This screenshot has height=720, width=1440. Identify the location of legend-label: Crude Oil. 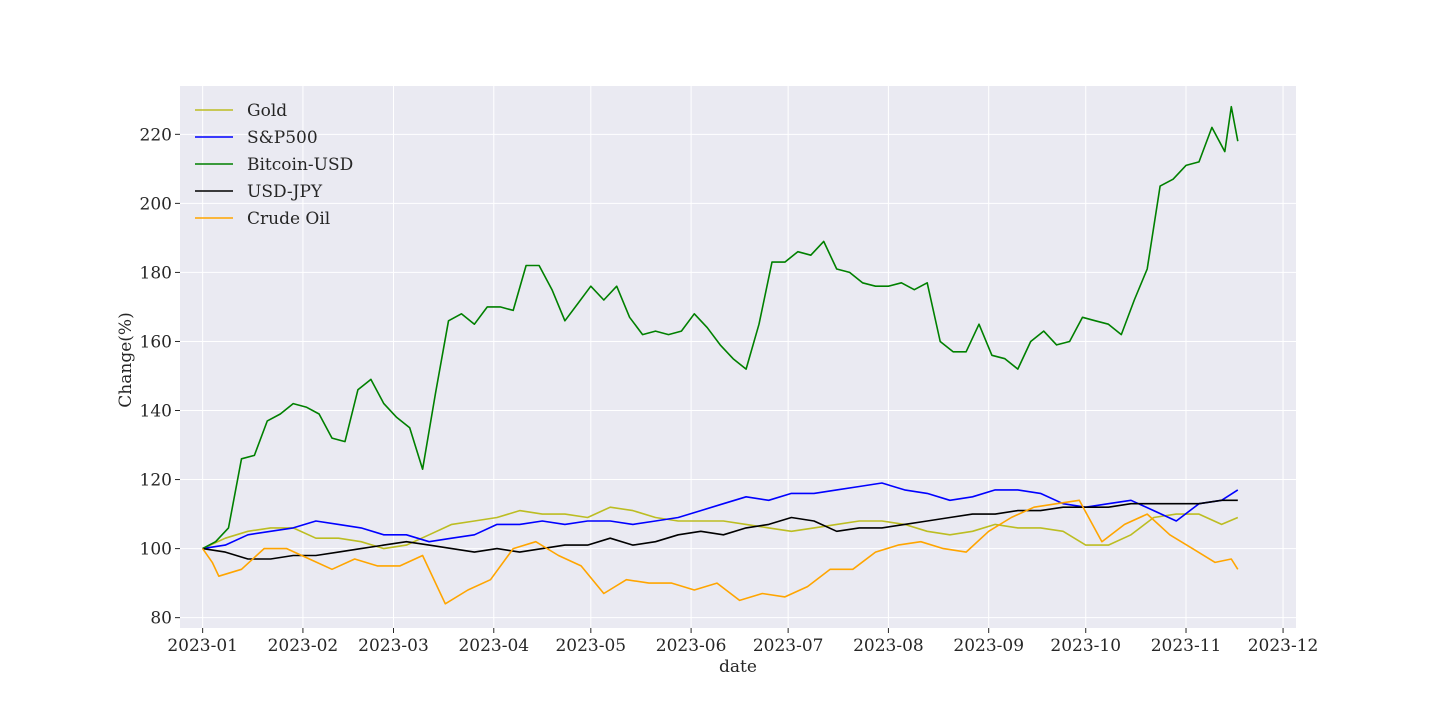
(288, 219).